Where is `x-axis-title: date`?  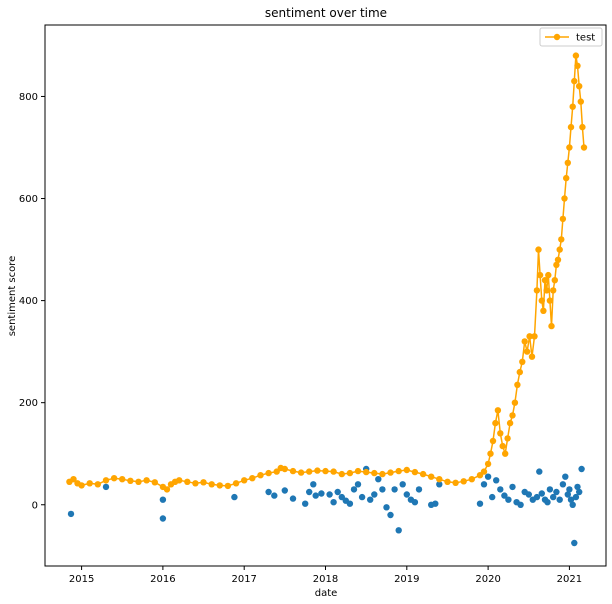
x-axis-title: date is located at coordinates (326, 593).